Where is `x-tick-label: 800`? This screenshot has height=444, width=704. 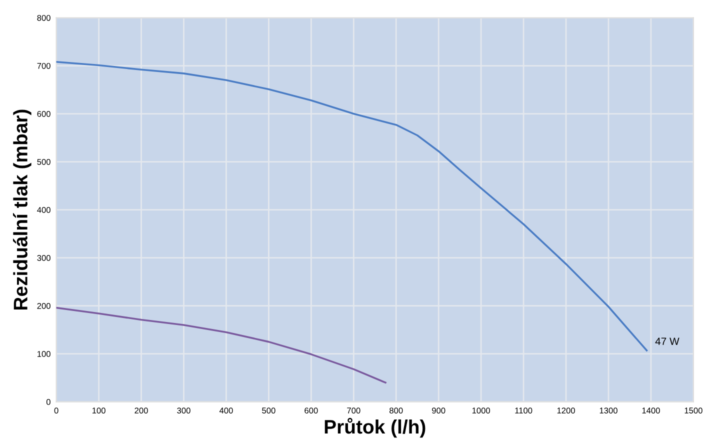 x-tick-label: 800 is located at coordinates (396, 411).